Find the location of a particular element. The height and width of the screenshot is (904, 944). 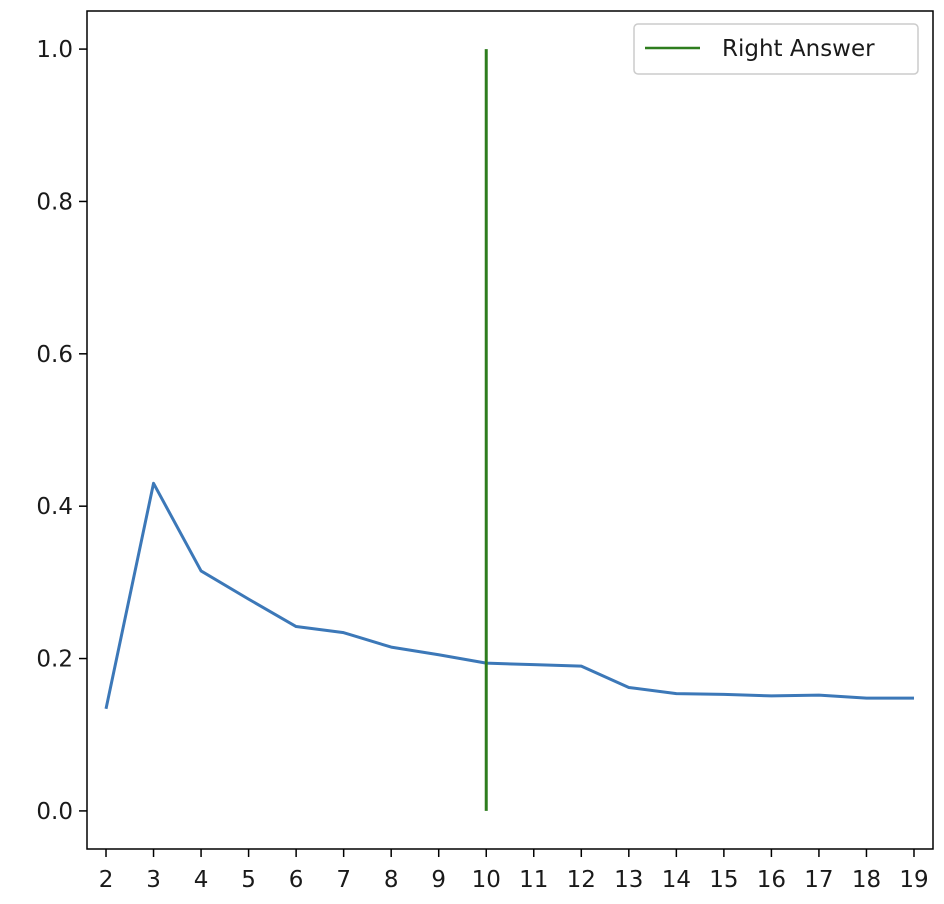

x-tick-label: 12 is located at coordinates (581, 880).